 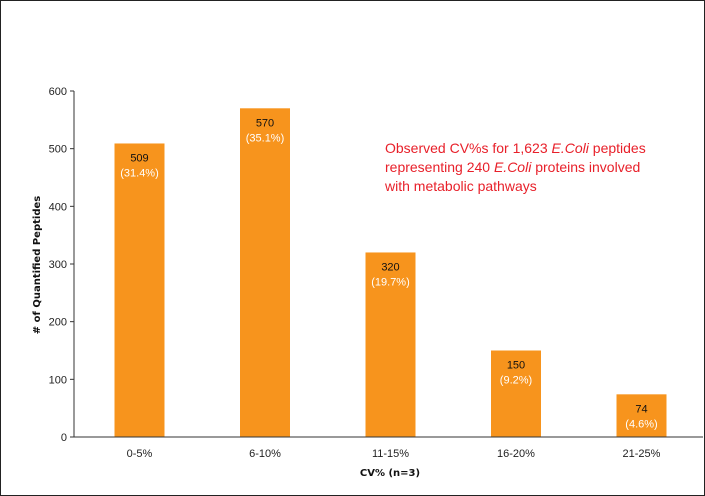 I want to click on y-tick-label: 200, so click(x=58, y=323).